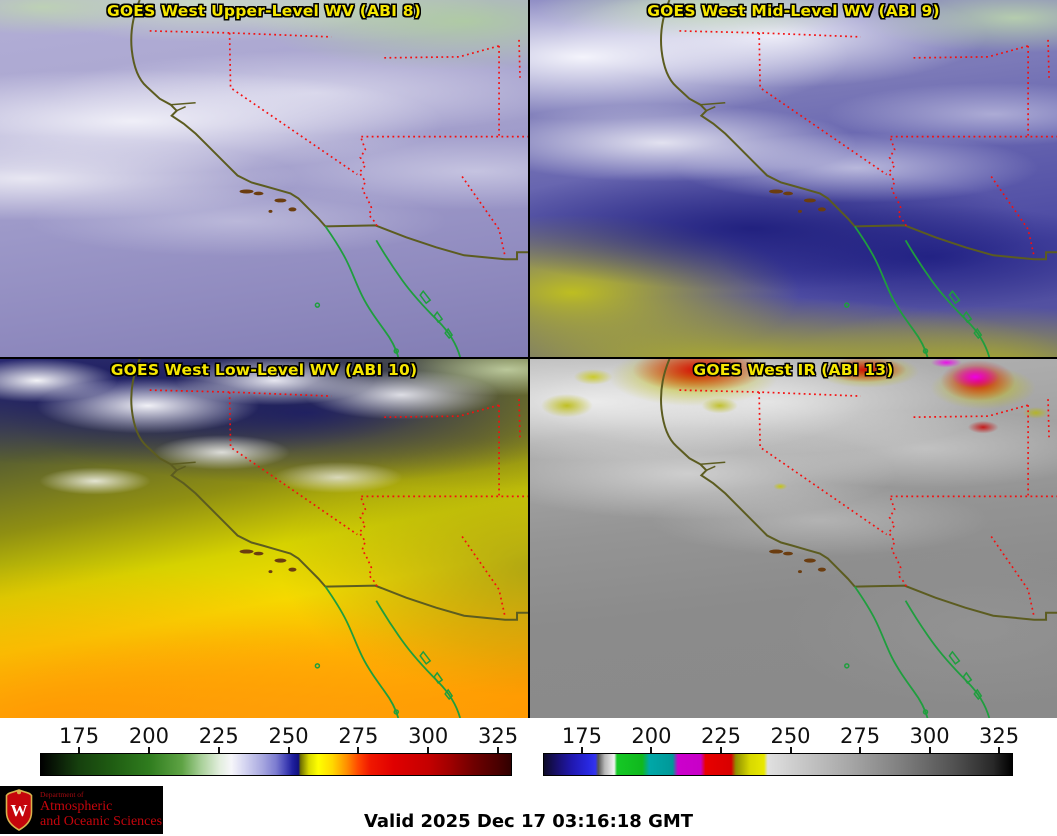 This screenshot has width=1057, height=836. Describe the element at coordinates (62, 794) in the screenshot. I see `logo-dept-line: Department of` at that location.